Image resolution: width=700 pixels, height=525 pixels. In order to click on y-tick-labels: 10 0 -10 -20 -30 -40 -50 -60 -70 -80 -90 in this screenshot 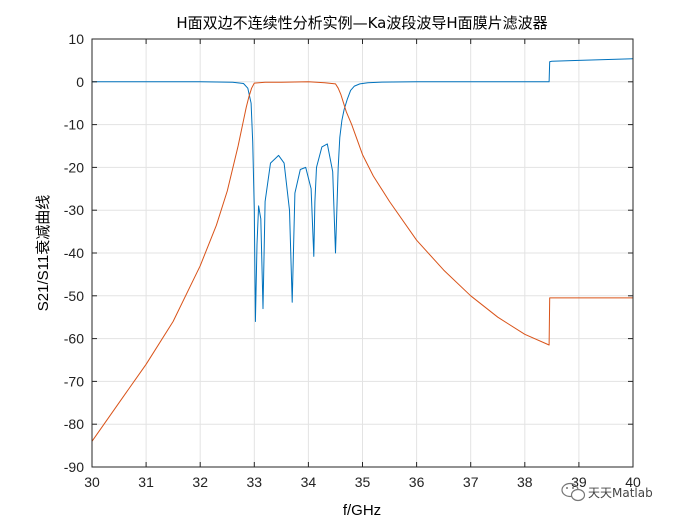, I will do `click(74, 253)`.